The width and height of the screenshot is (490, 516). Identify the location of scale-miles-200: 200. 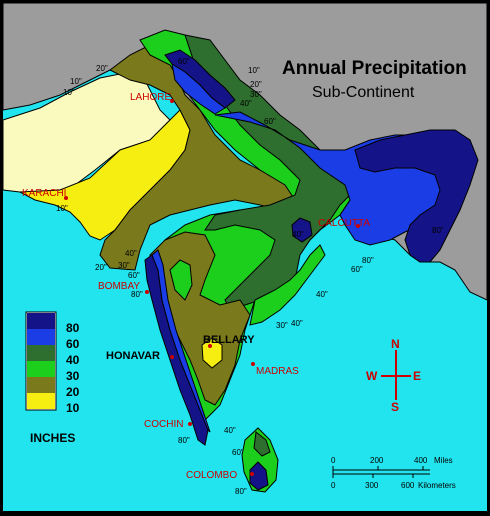
(377, 460).